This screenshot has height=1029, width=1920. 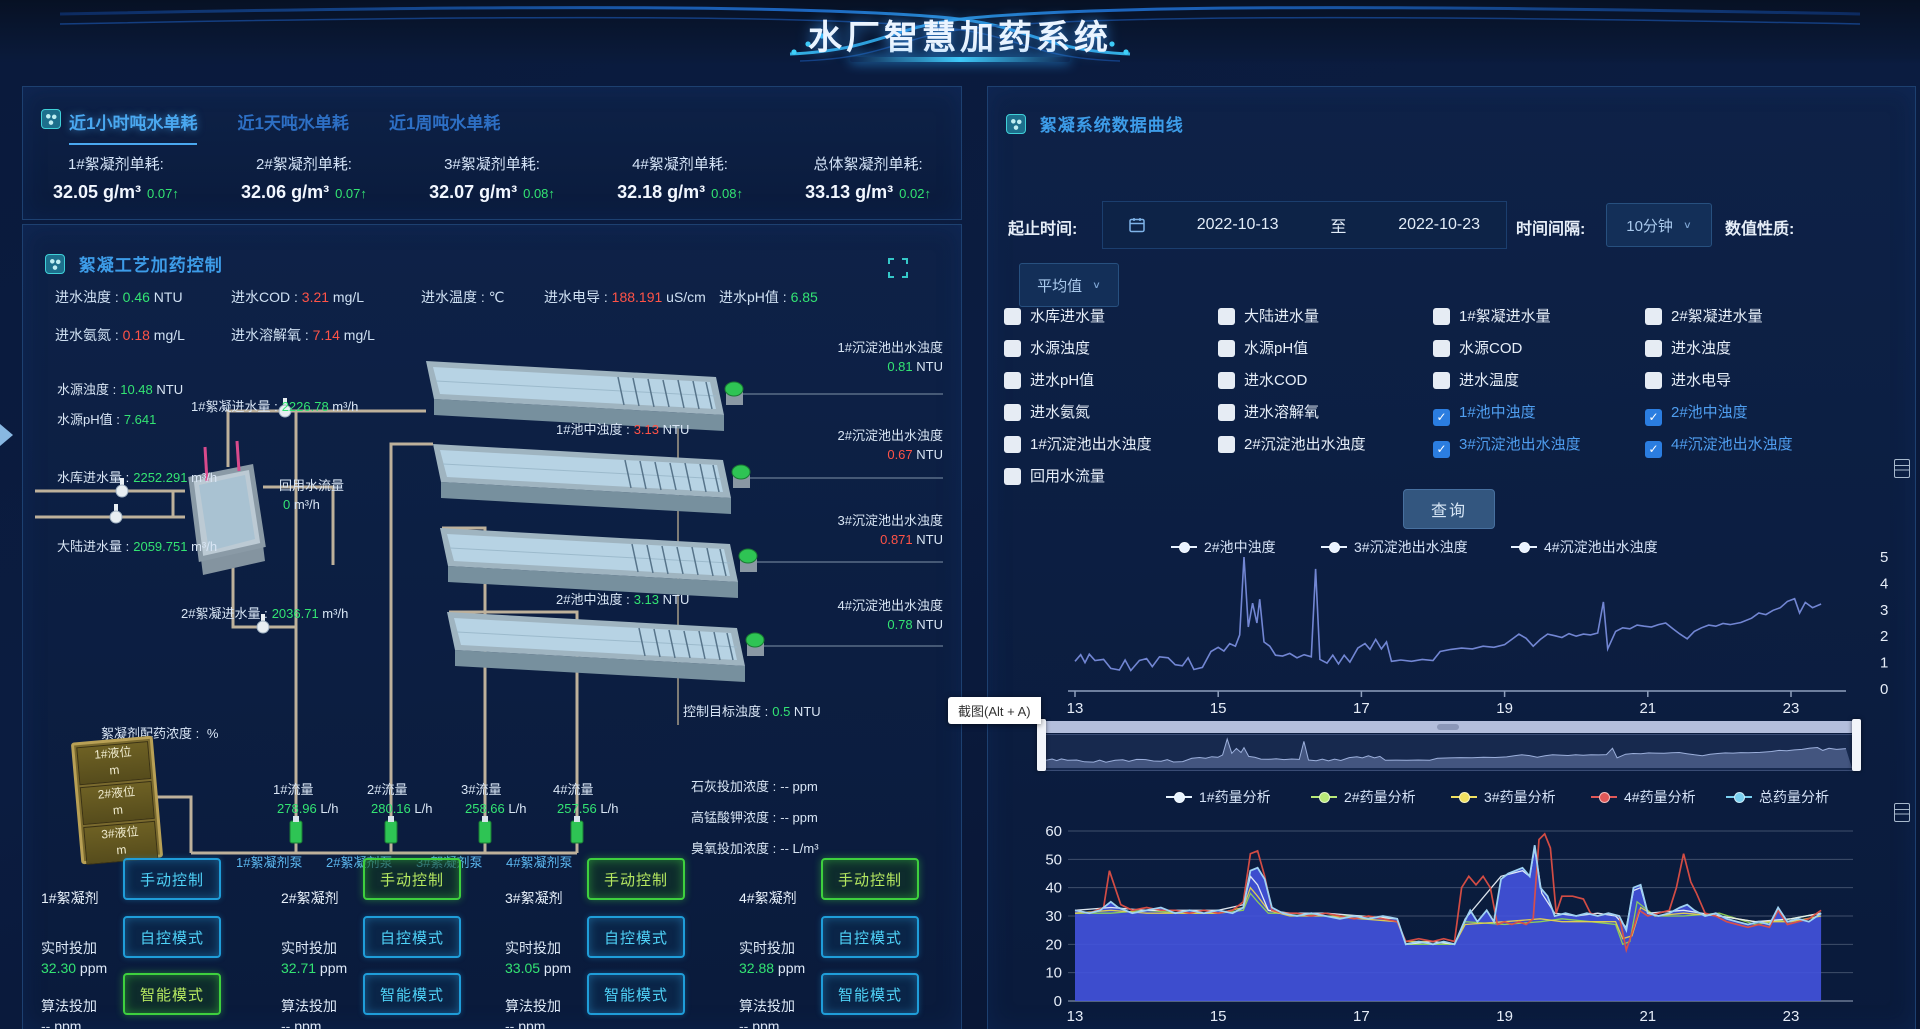 I want to click on mode-button-2#絮凝剂-智能模式: 智能模式, so click(x=412, y=994).